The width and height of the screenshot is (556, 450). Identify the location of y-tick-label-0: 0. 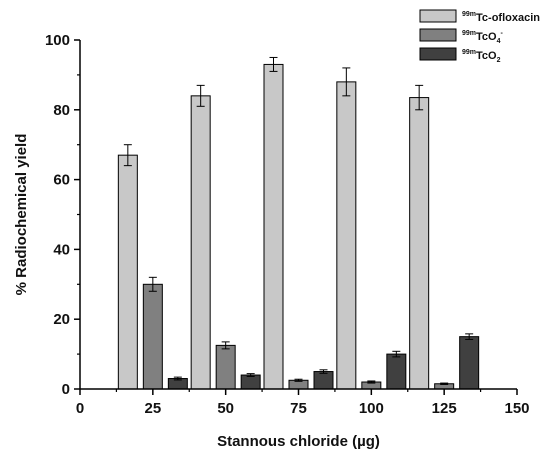
(66, 389).